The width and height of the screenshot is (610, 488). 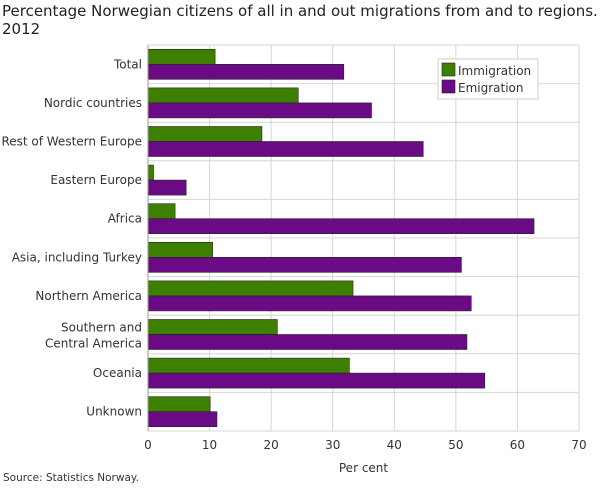 What do you see at coordinates (125, 219) in the screenshot?
I see `y-tick-label: Africa` at bounding box center [125, 219].